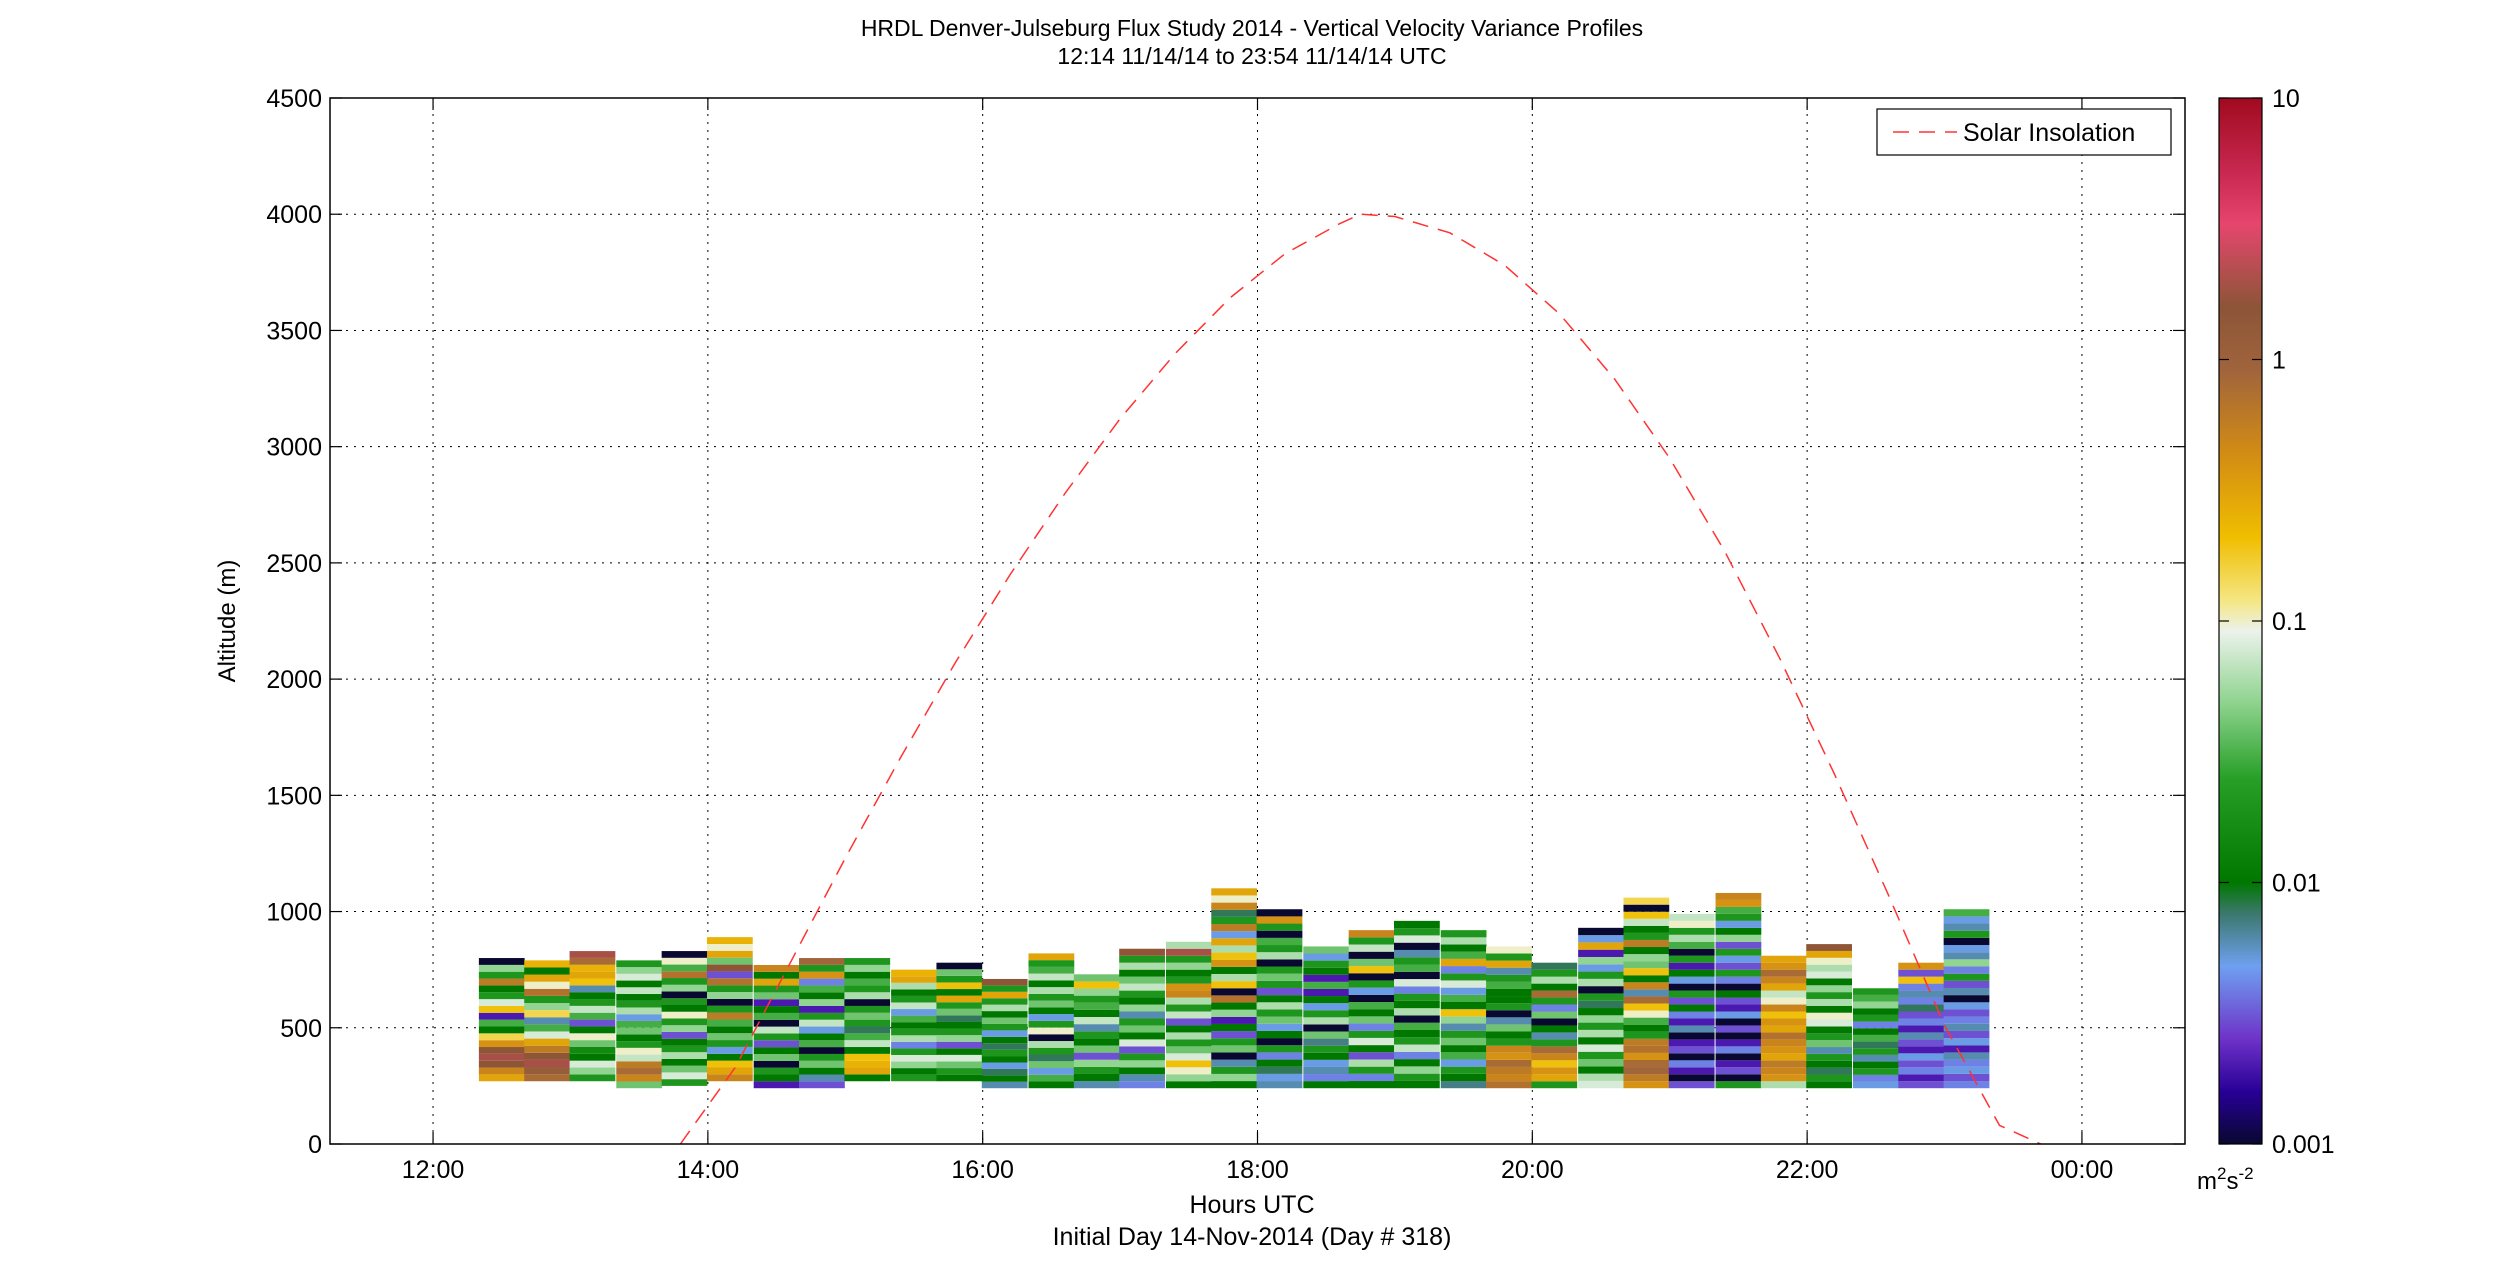 Image resolution: width=2515 pixels, height=1282 pixels. Describe the element at coordinates (1251, 56) in the screenshot. I see `chart-subtitle: 12:14 11/14/14 to 23:54 11/14/14 UTC` at that location.